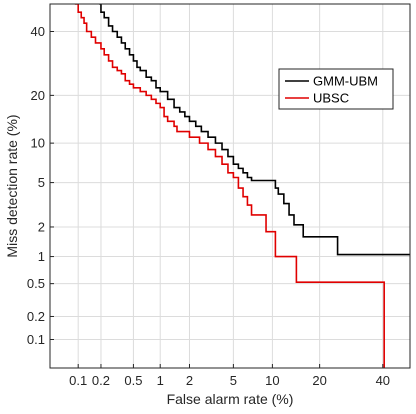 The height and width of the screenshot is (414, 416). Describe the element at coordinates (78, 380) in the screenshot. I see `x-tick-label: 0.1` at that location.